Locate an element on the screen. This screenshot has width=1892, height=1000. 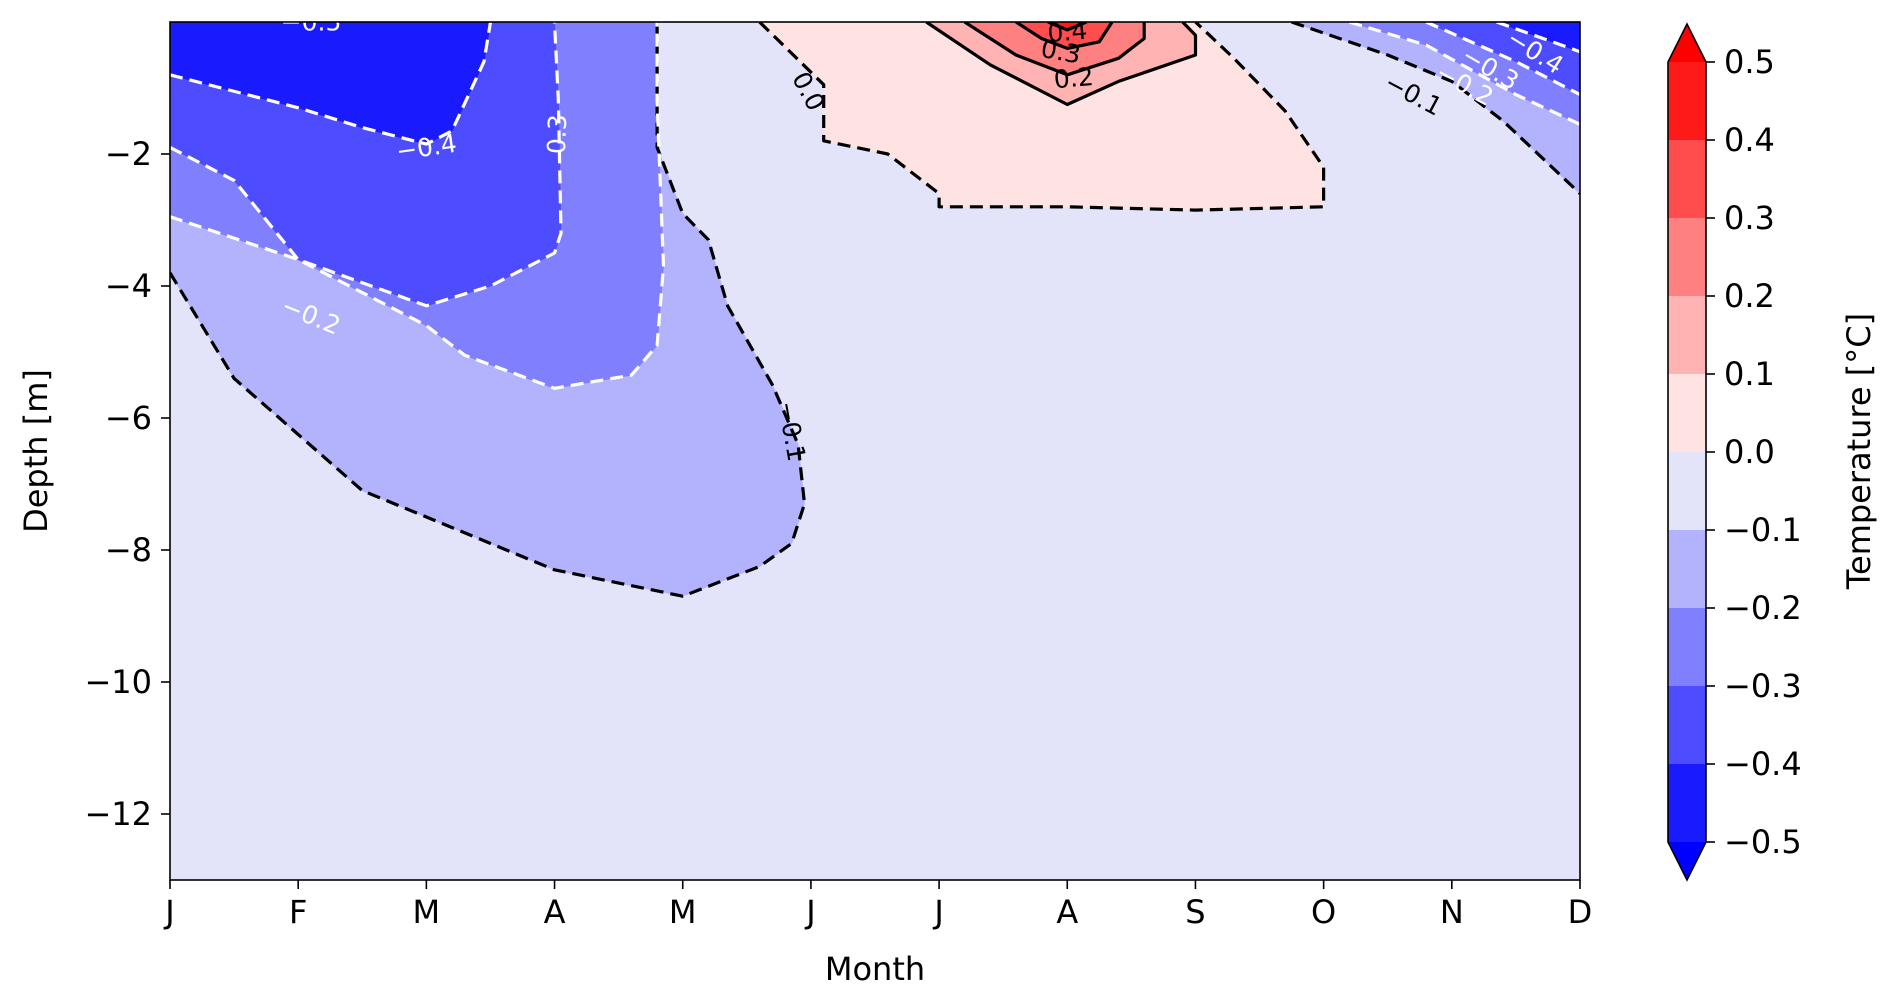
x-tick-label-8: S is located at coordinates (1195, 912).